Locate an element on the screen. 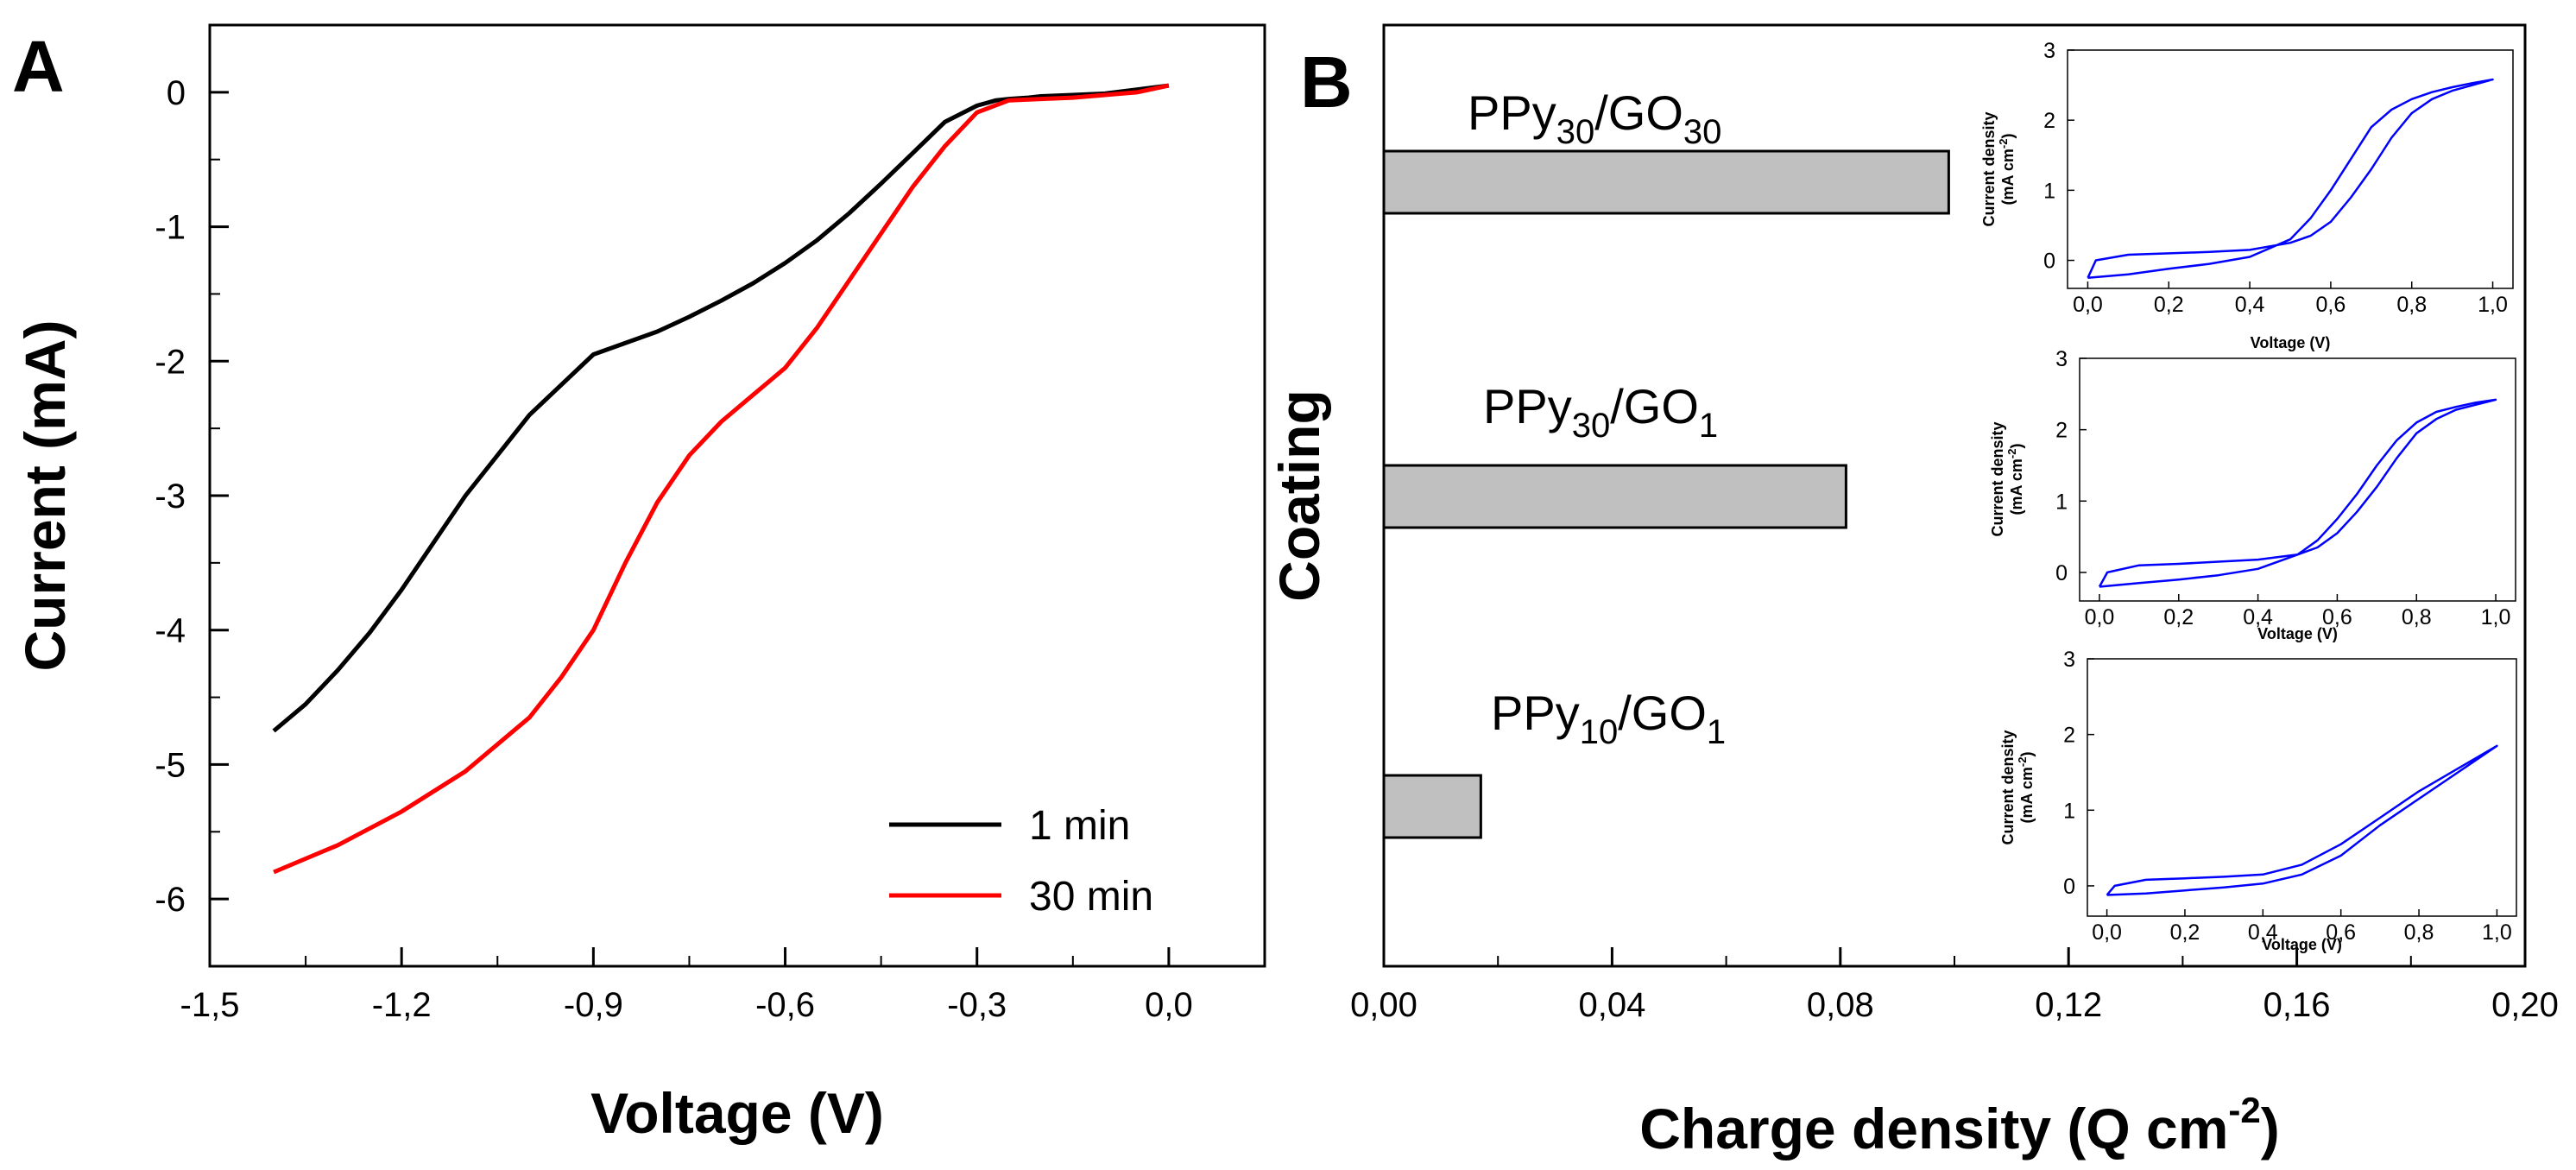  panel-b-category-label-1: PPy30/GO1 is located at coordinates (1600, 412).